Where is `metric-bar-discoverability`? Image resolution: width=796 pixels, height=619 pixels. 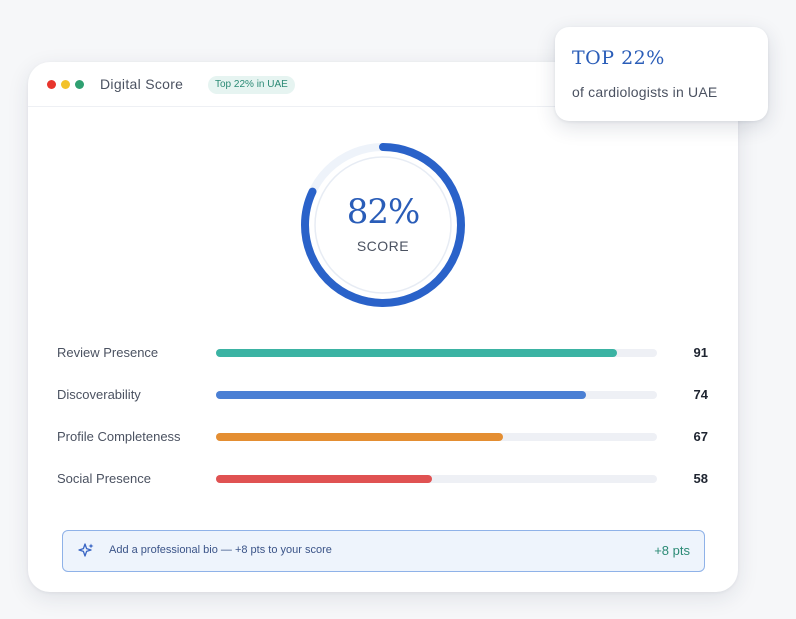 metric-bar-discoverability is located at coordinates (401, 395).